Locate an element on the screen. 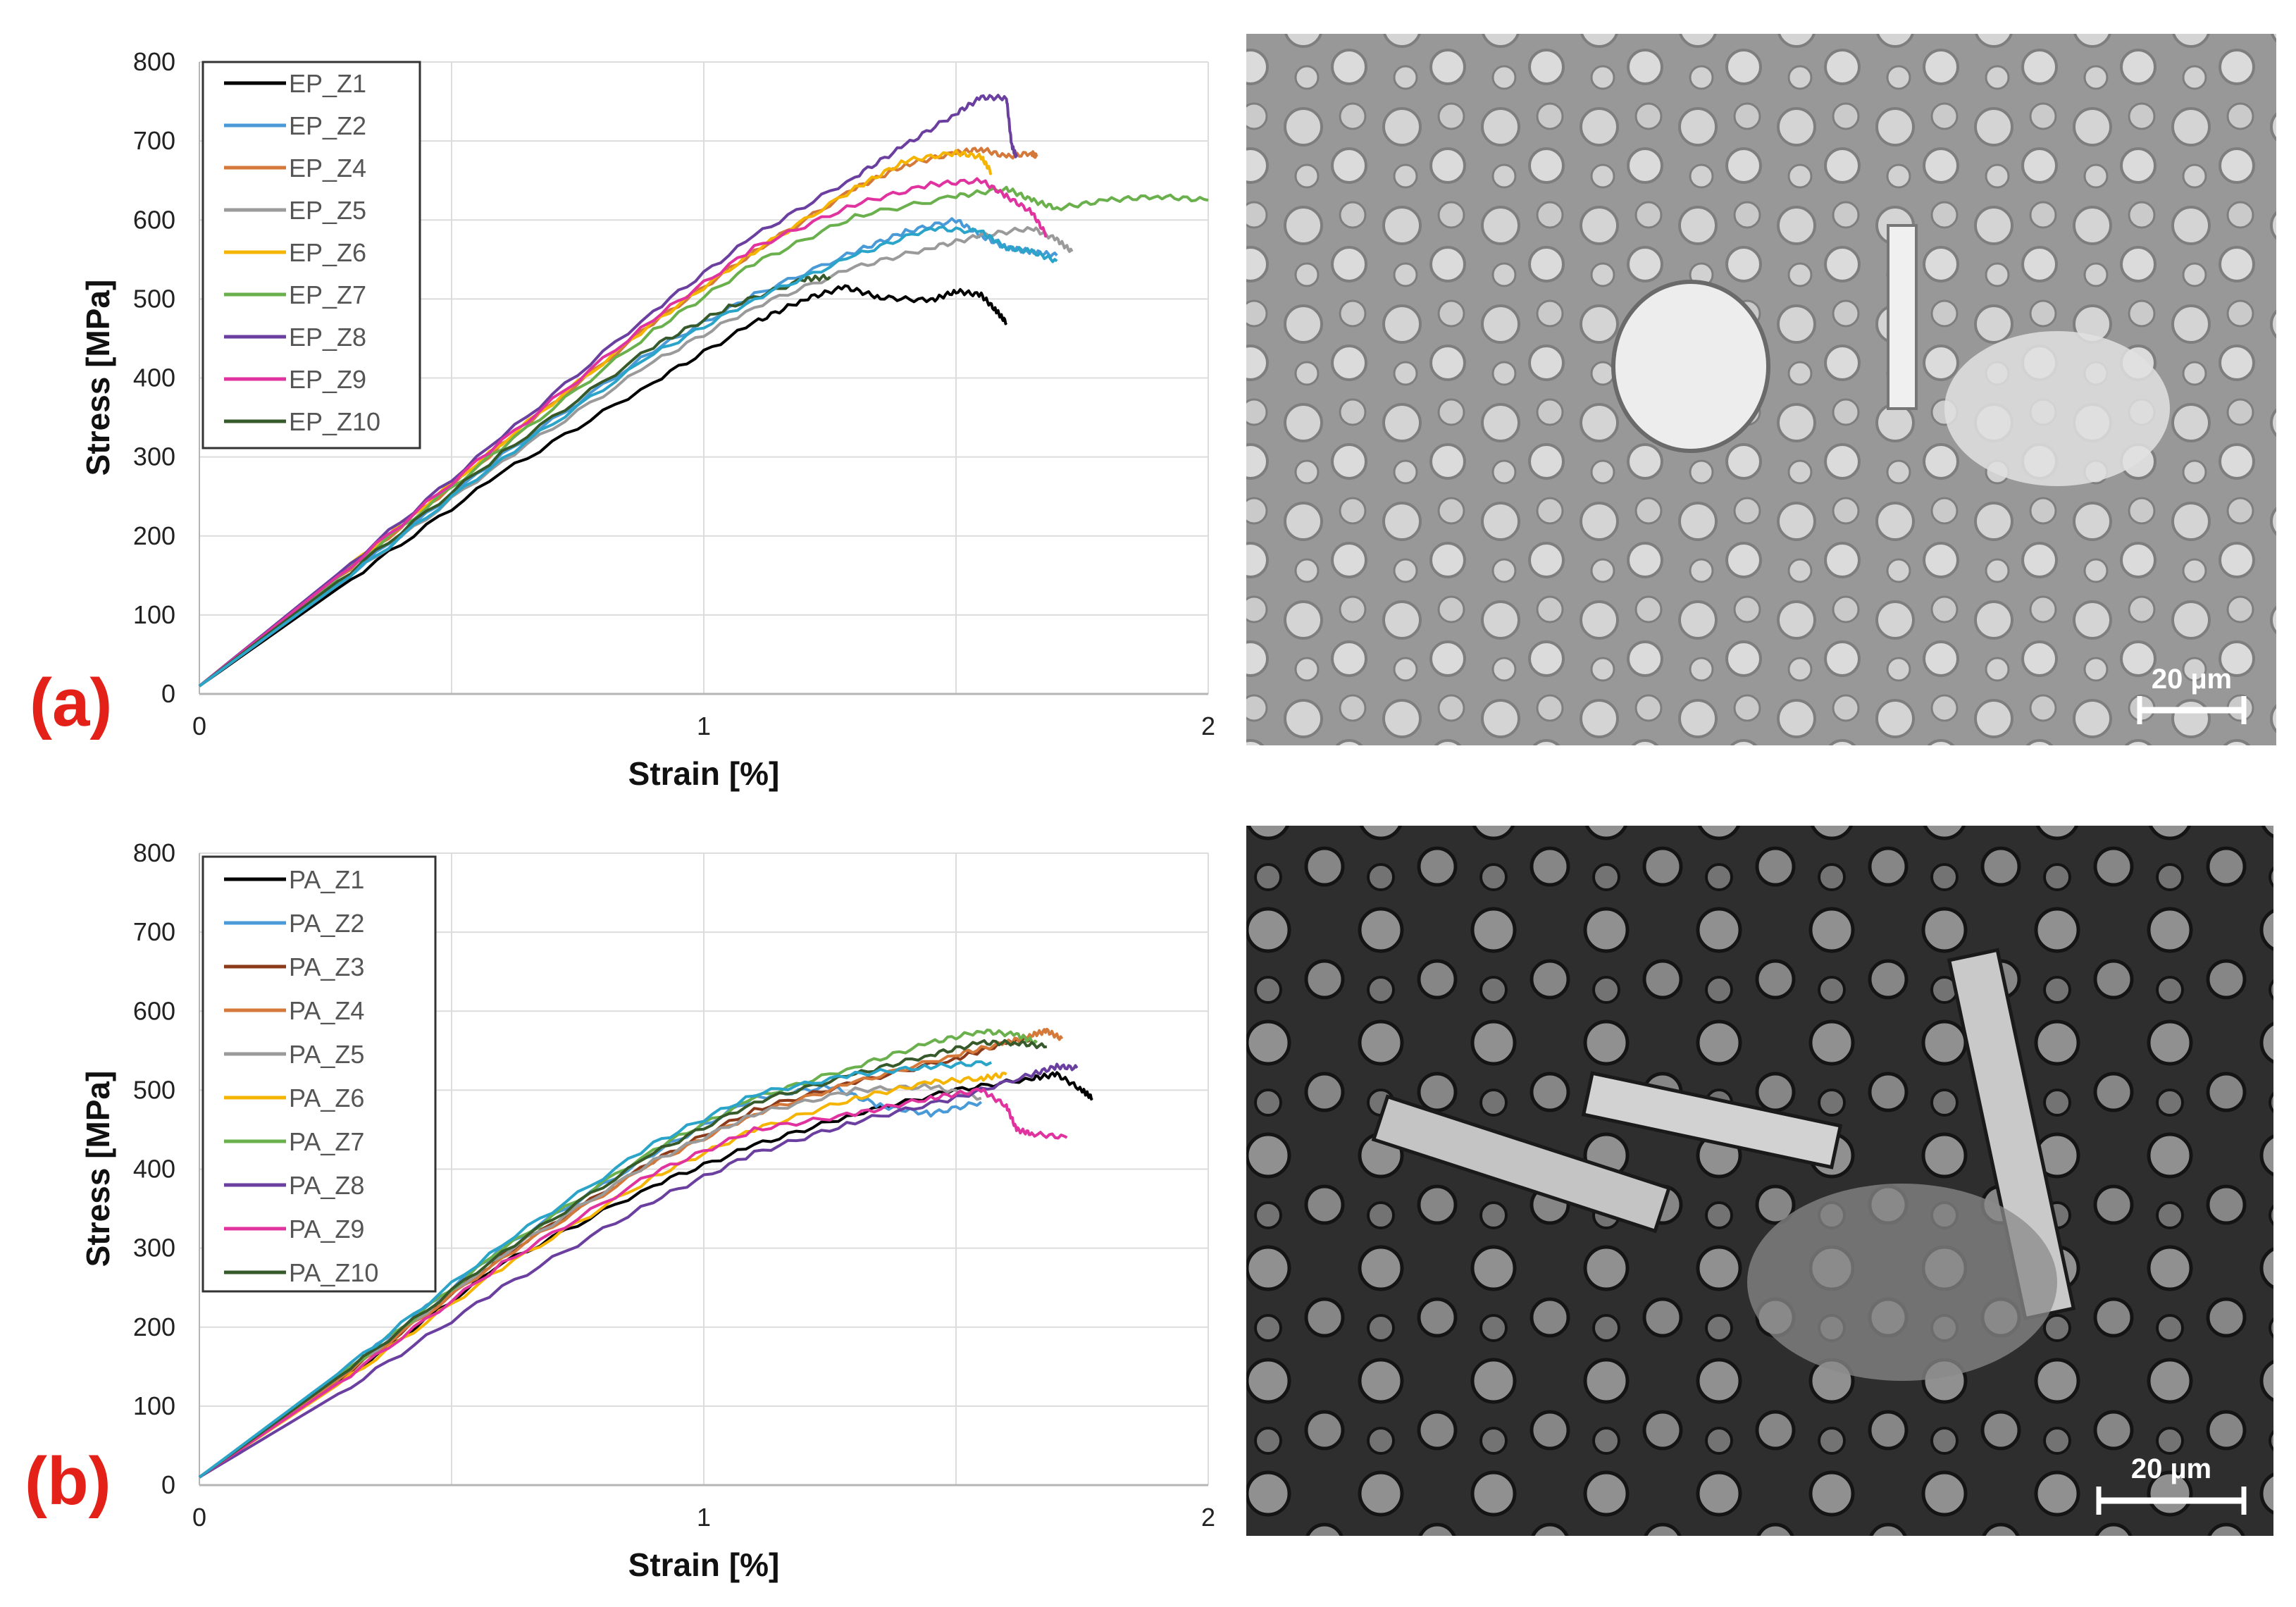 The width and height of the screenshot is (2296, 1607). panel-label-a: (a) is located at coordinates (71, 702).